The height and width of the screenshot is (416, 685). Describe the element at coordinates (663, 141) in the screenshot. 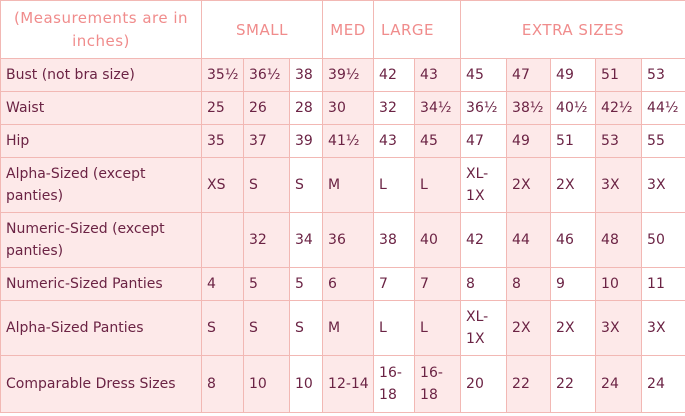

I see `size-cell: 55` at that location.